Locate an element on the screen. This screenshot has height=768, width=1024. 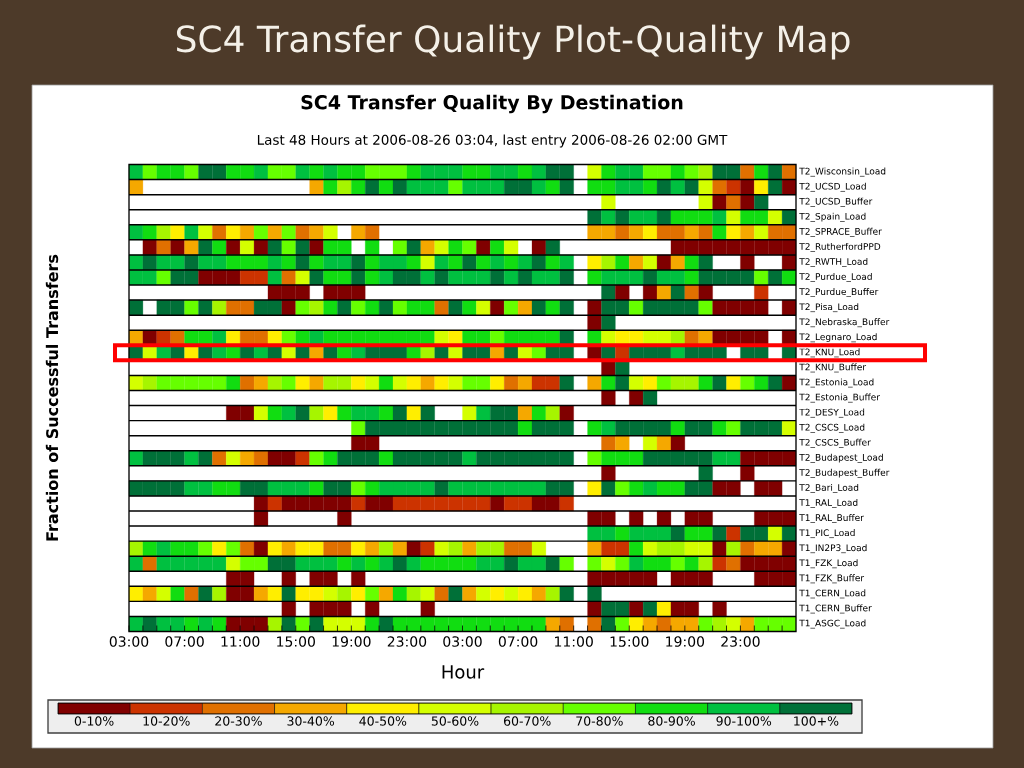
y-tick-label: T1_FZK_Load is located at coordinates (828, 564).